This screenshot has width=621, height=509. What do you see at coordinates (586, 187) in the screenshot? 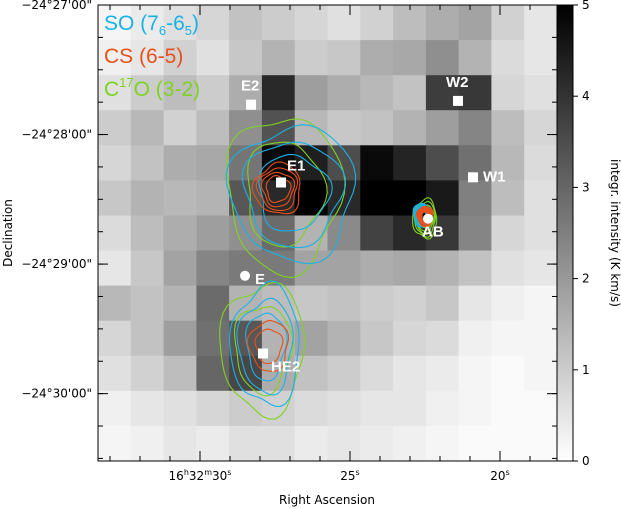
I see `colorbar-tick-label: 3` at bounding box center [586, 187].